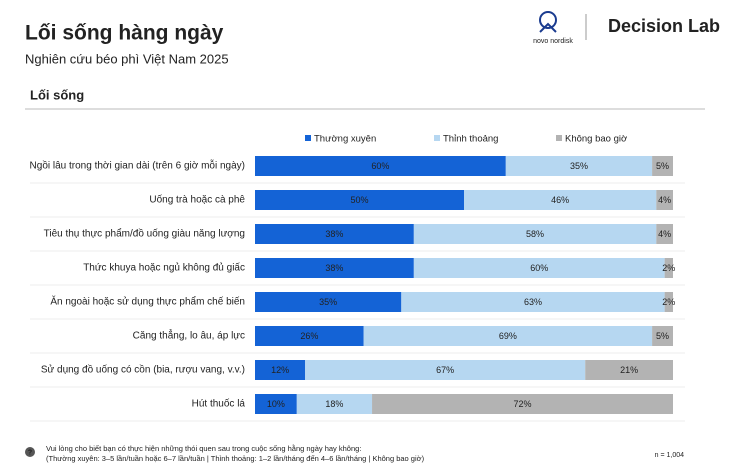  Describe the element at coordinates (57, 94) in the screenshot. I see `section-title: Lối sống` at that location.